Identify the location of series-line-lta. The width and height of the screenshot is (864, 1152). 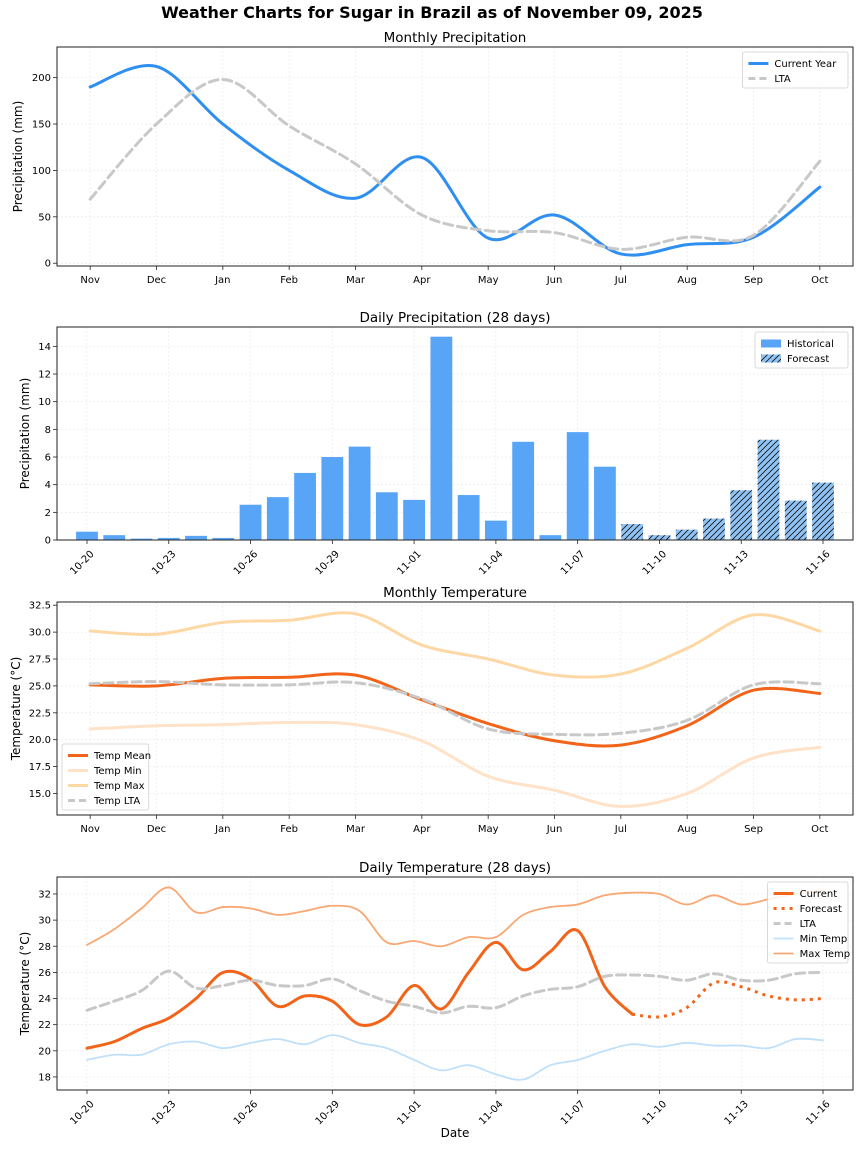
(455, 164).